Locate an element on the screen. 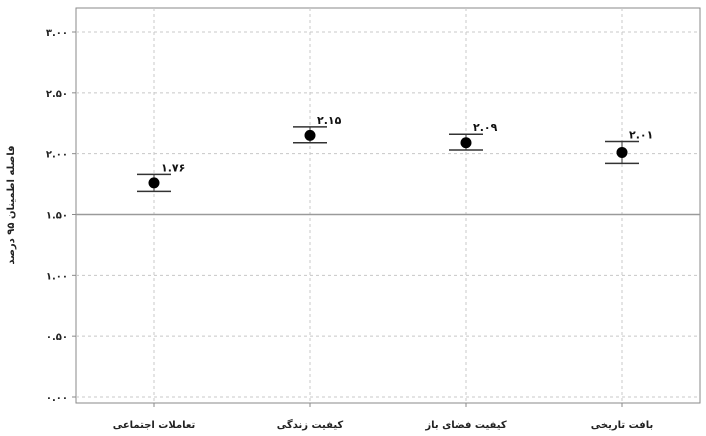 The width and height of the screenshot is (706, 436). y-tick-label: ۲.۵۰ is located at coordinates (57, 94).